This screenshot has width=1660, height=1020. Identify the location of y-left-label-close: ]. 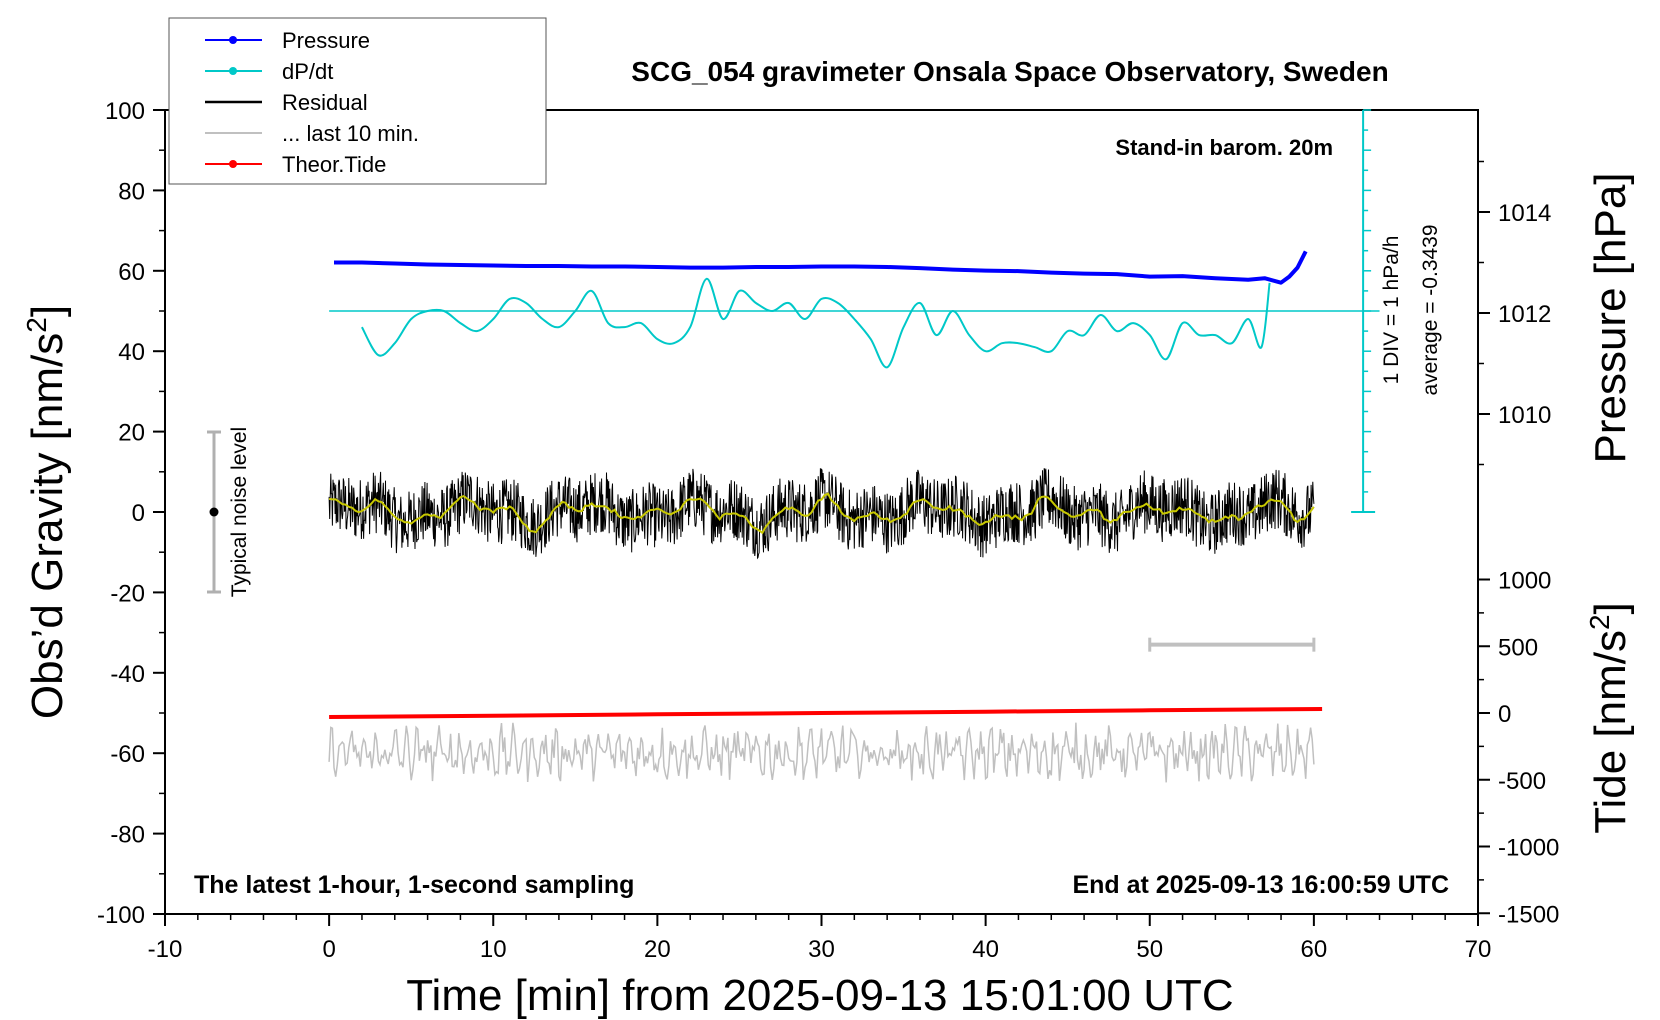
(47, 311).